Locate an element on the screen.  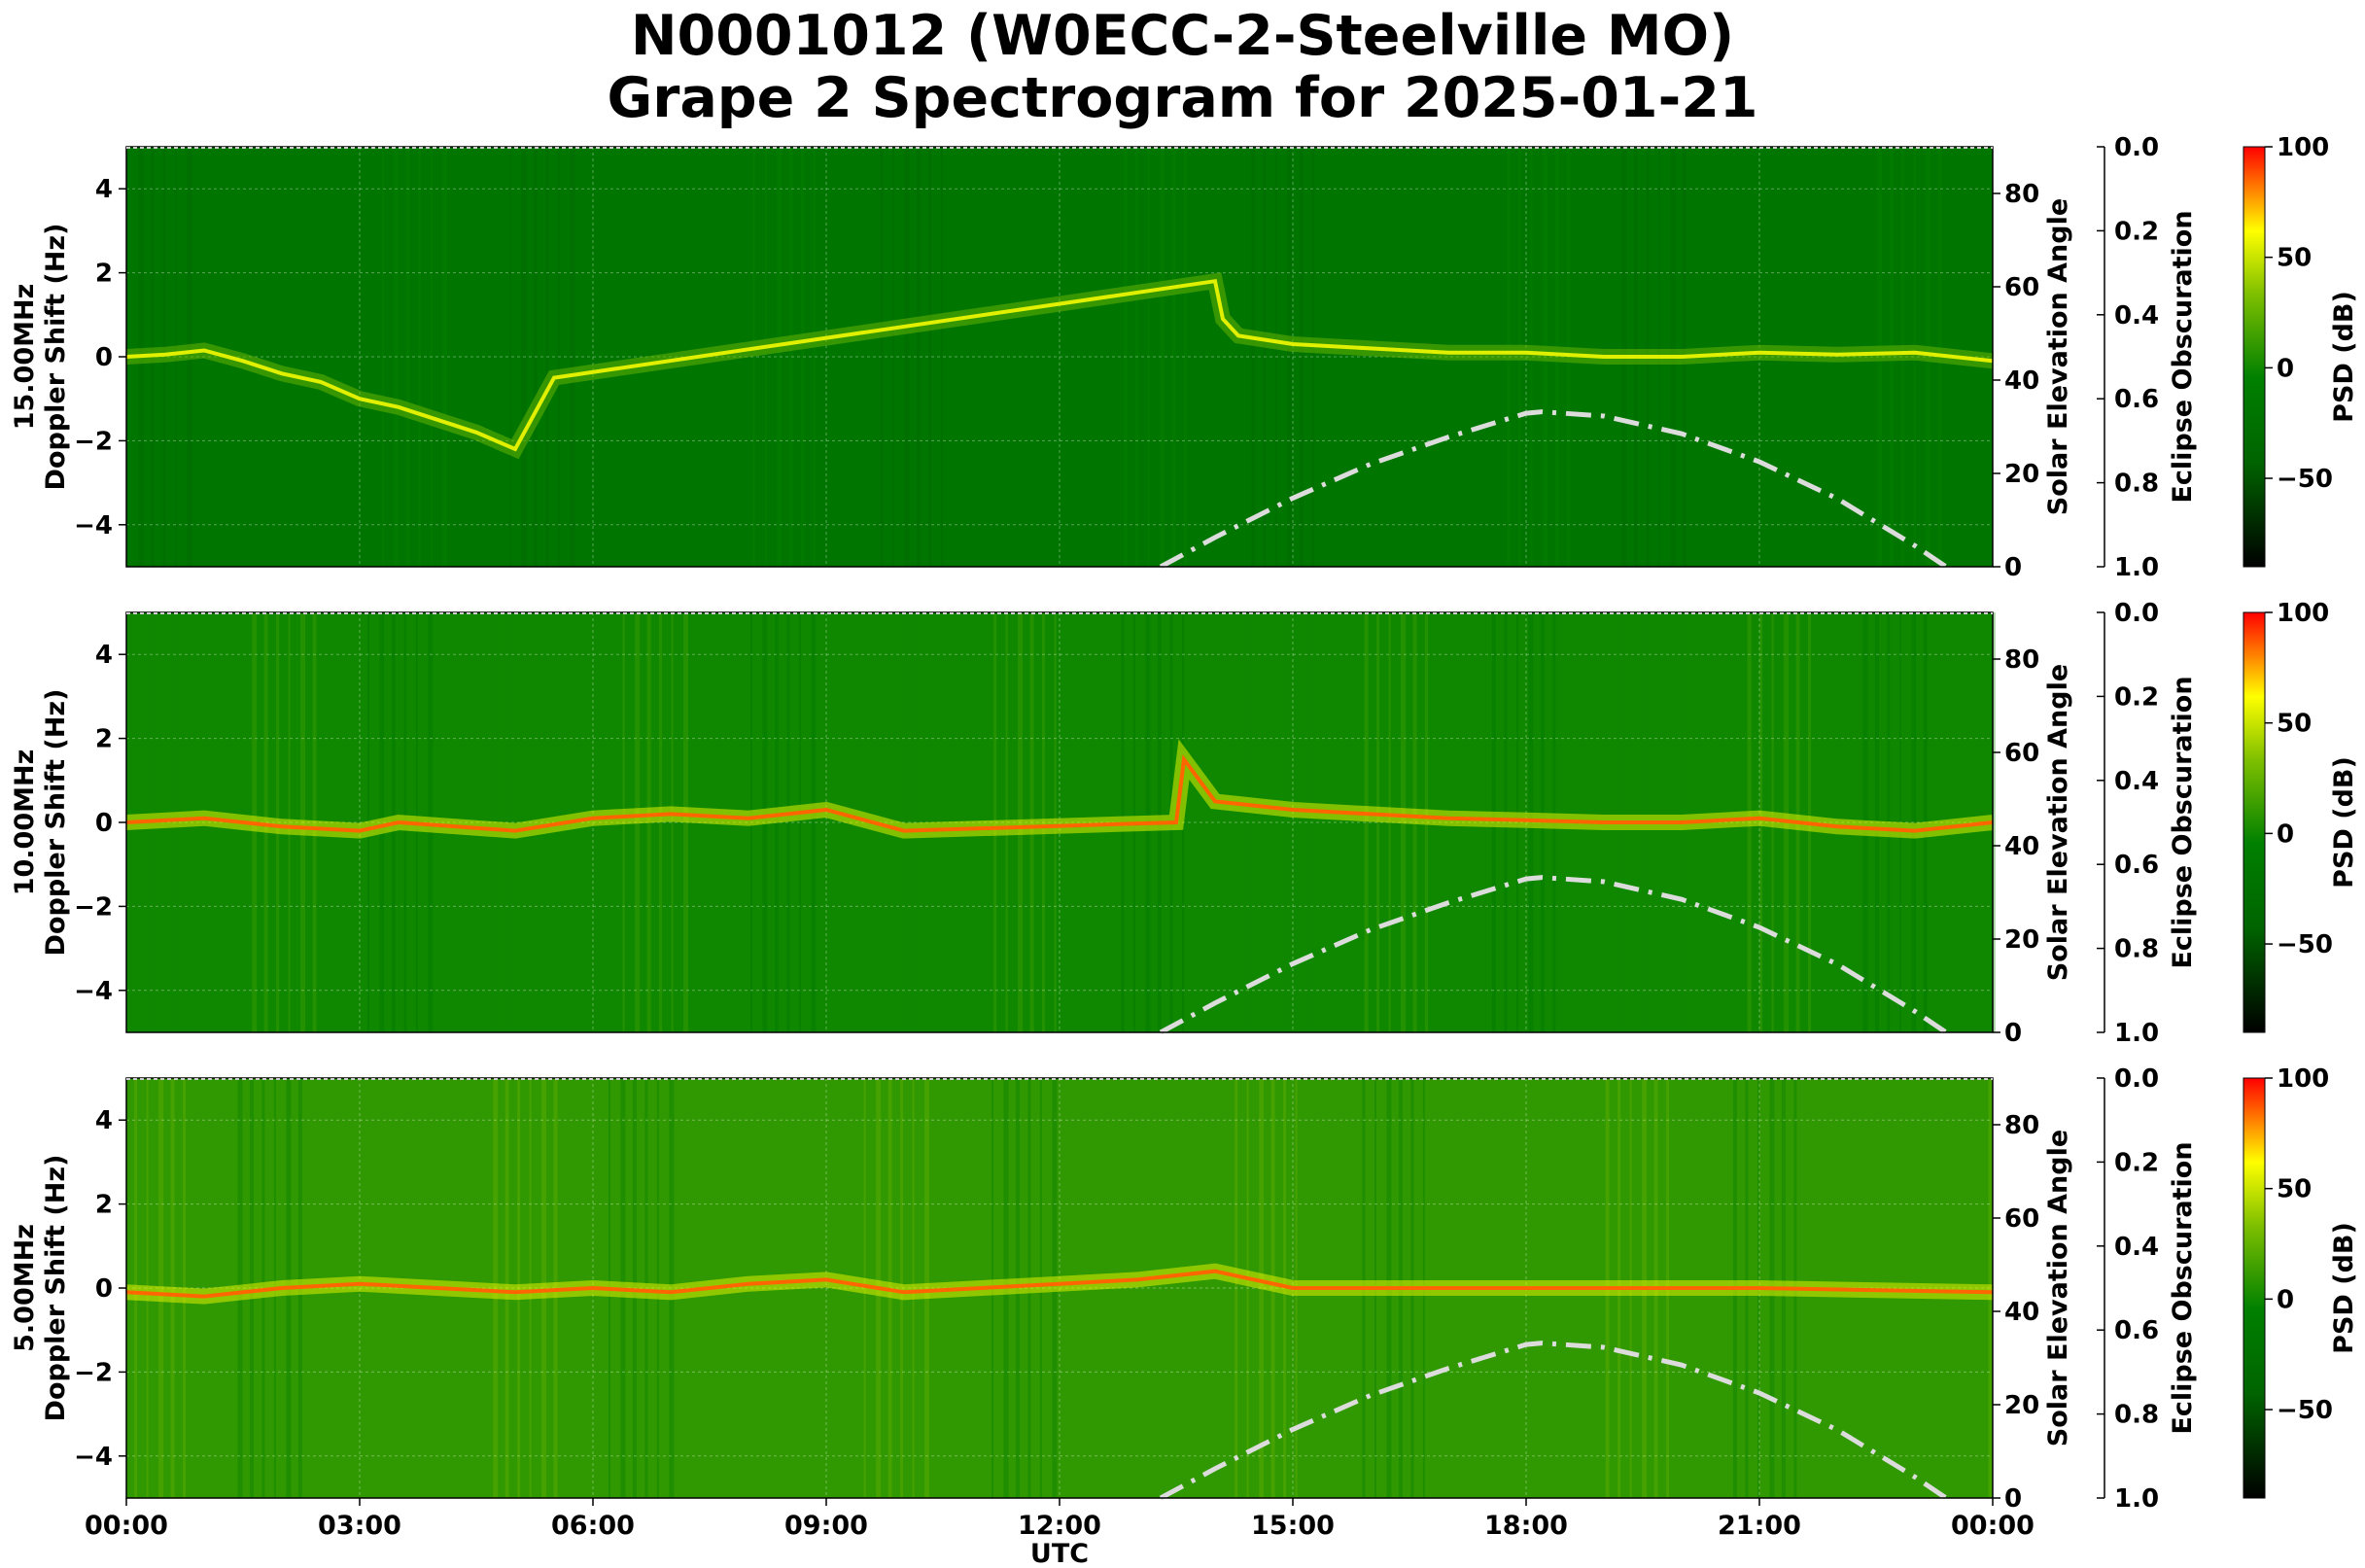
x-tick-label: 06:00 is located at coordinates (593, 1526).